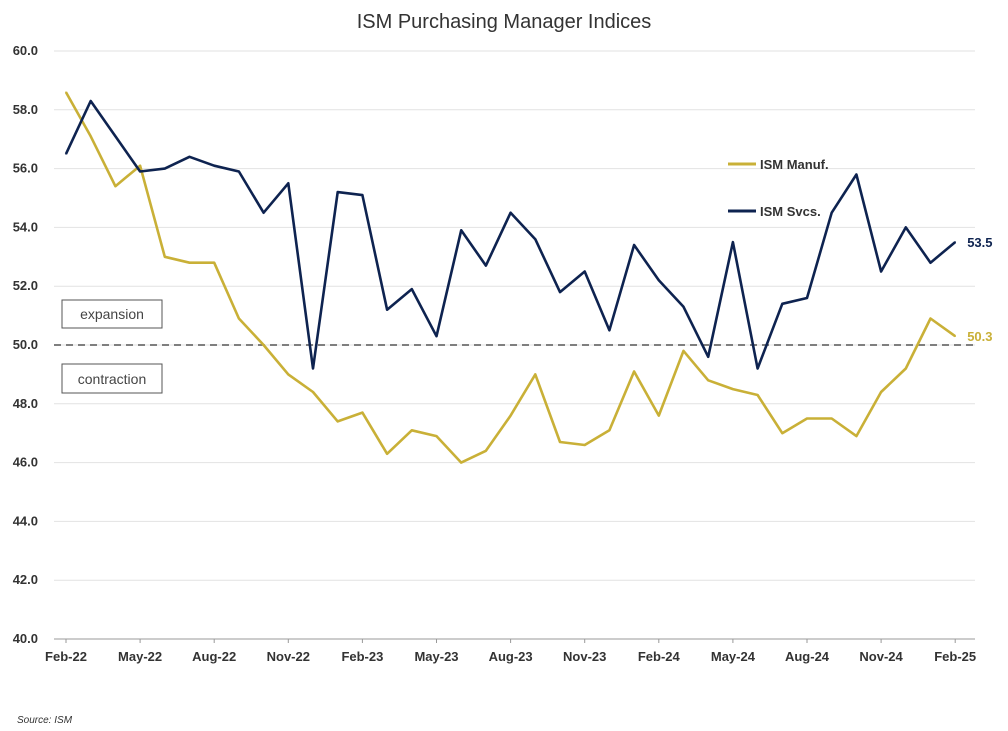  I want to click on x-tick-label: Aug-22, so click(214, 656).